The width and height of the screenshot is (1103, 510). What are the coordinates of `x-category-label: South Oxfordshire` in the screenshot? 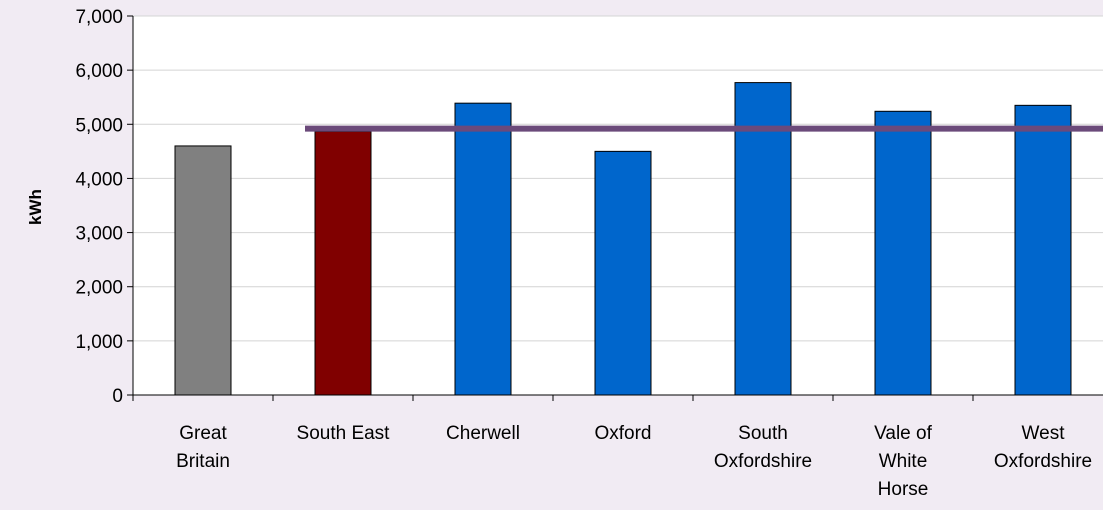 It's located at (763, 447).